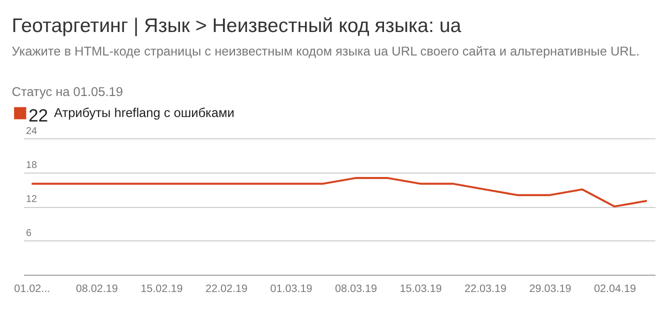 The image size is (657, 324). What do you see at coordinates (29, 234) in the screenshot?
I see `y-tick-label: 6` at bounding box center [29, 234].